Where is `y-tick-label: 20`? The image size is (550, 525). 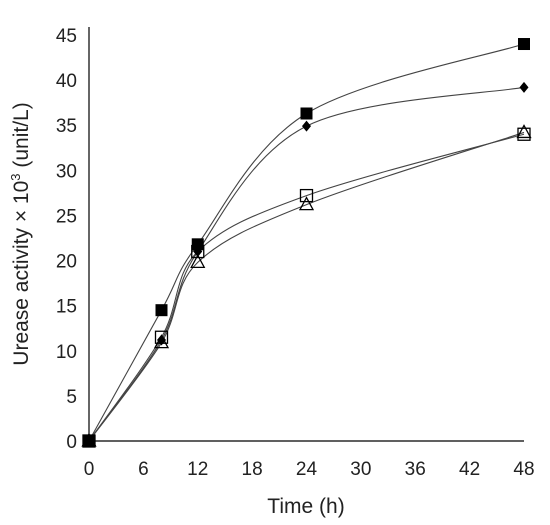 y-tick-label: 20 is located at coordinates (66, 262).